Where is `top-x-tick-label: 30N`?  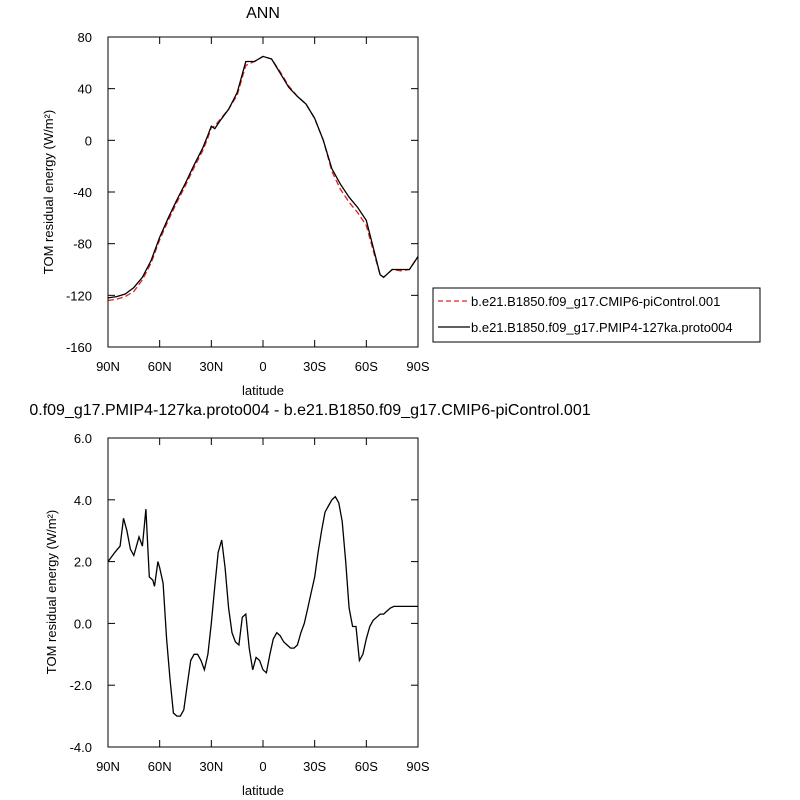 top-x-tick-label: 30N is located at coordinates (211, 366).